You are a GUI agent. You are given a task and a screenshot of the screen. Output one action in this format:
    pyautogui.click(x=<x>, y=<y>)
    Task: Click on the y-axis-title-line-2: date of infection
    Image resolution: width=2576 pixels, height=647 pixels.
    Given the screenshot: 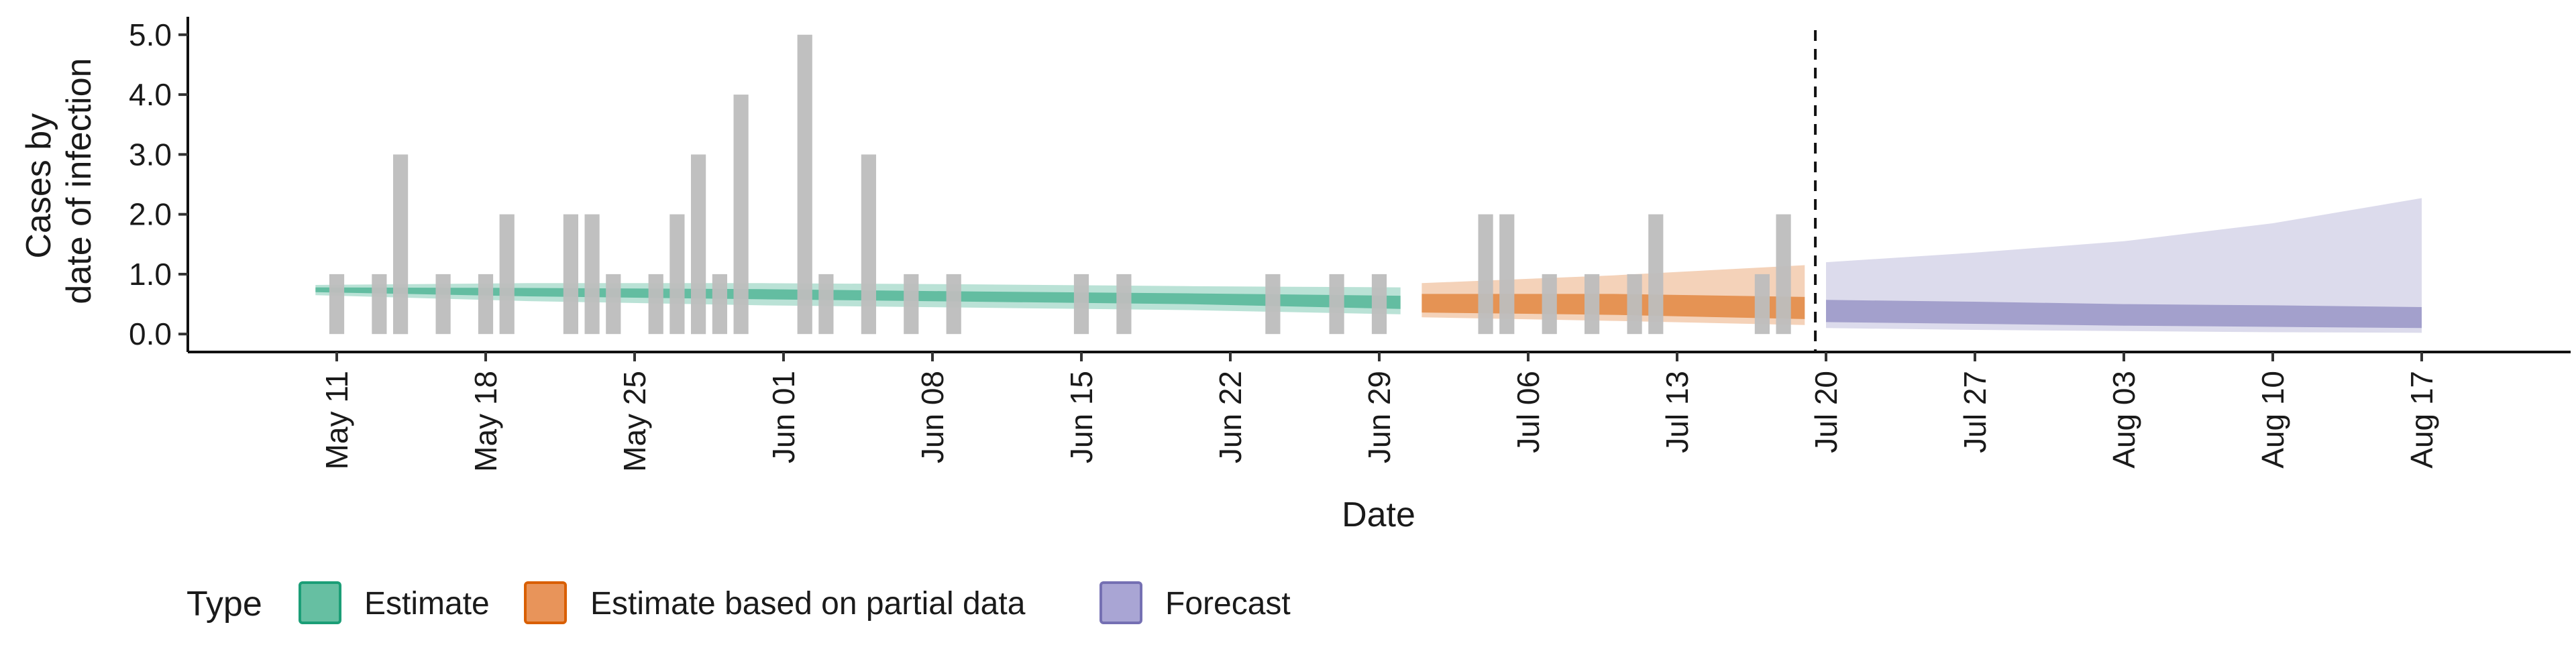 What is the action you would take?
    pyautogui.click(x=79, y=181)
    